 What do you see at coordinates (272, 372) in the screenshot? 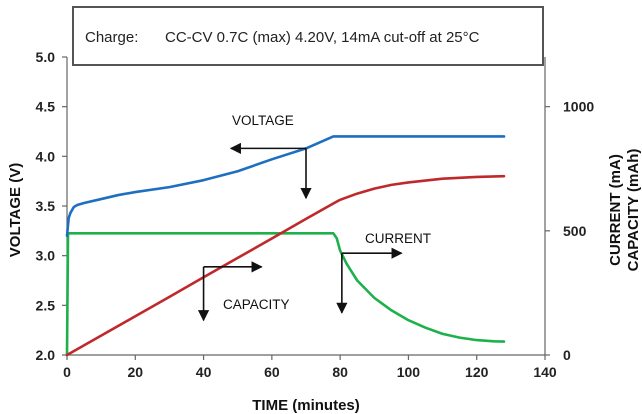
I see `x-tick-label: 60` at bounding box center [272, 372].